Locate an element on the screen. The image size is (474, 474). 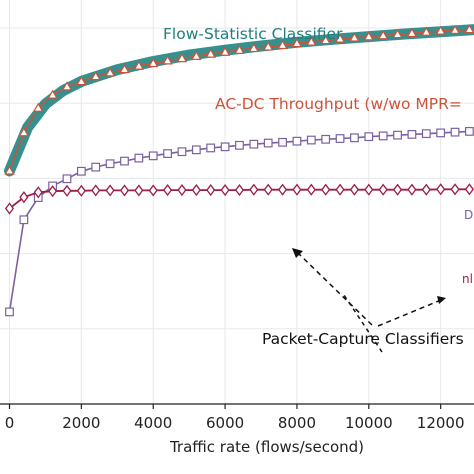
arrow-to-capture-a is located at coordinates (335, 289).